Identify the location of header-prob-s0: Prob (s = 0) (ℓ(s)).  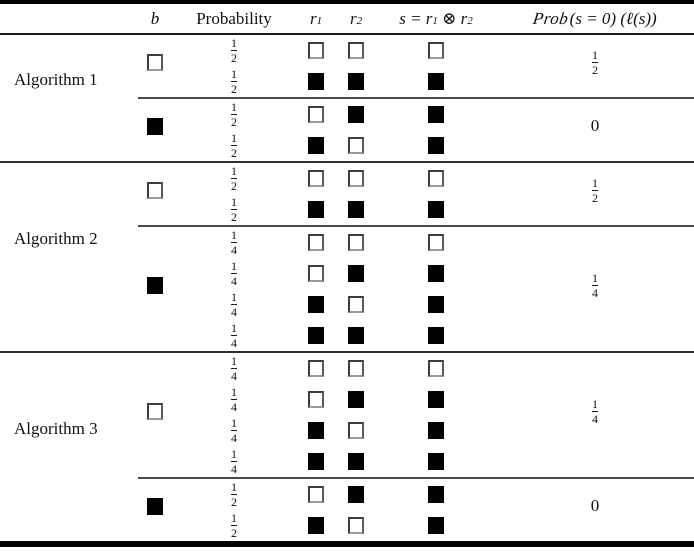
(594, 18).